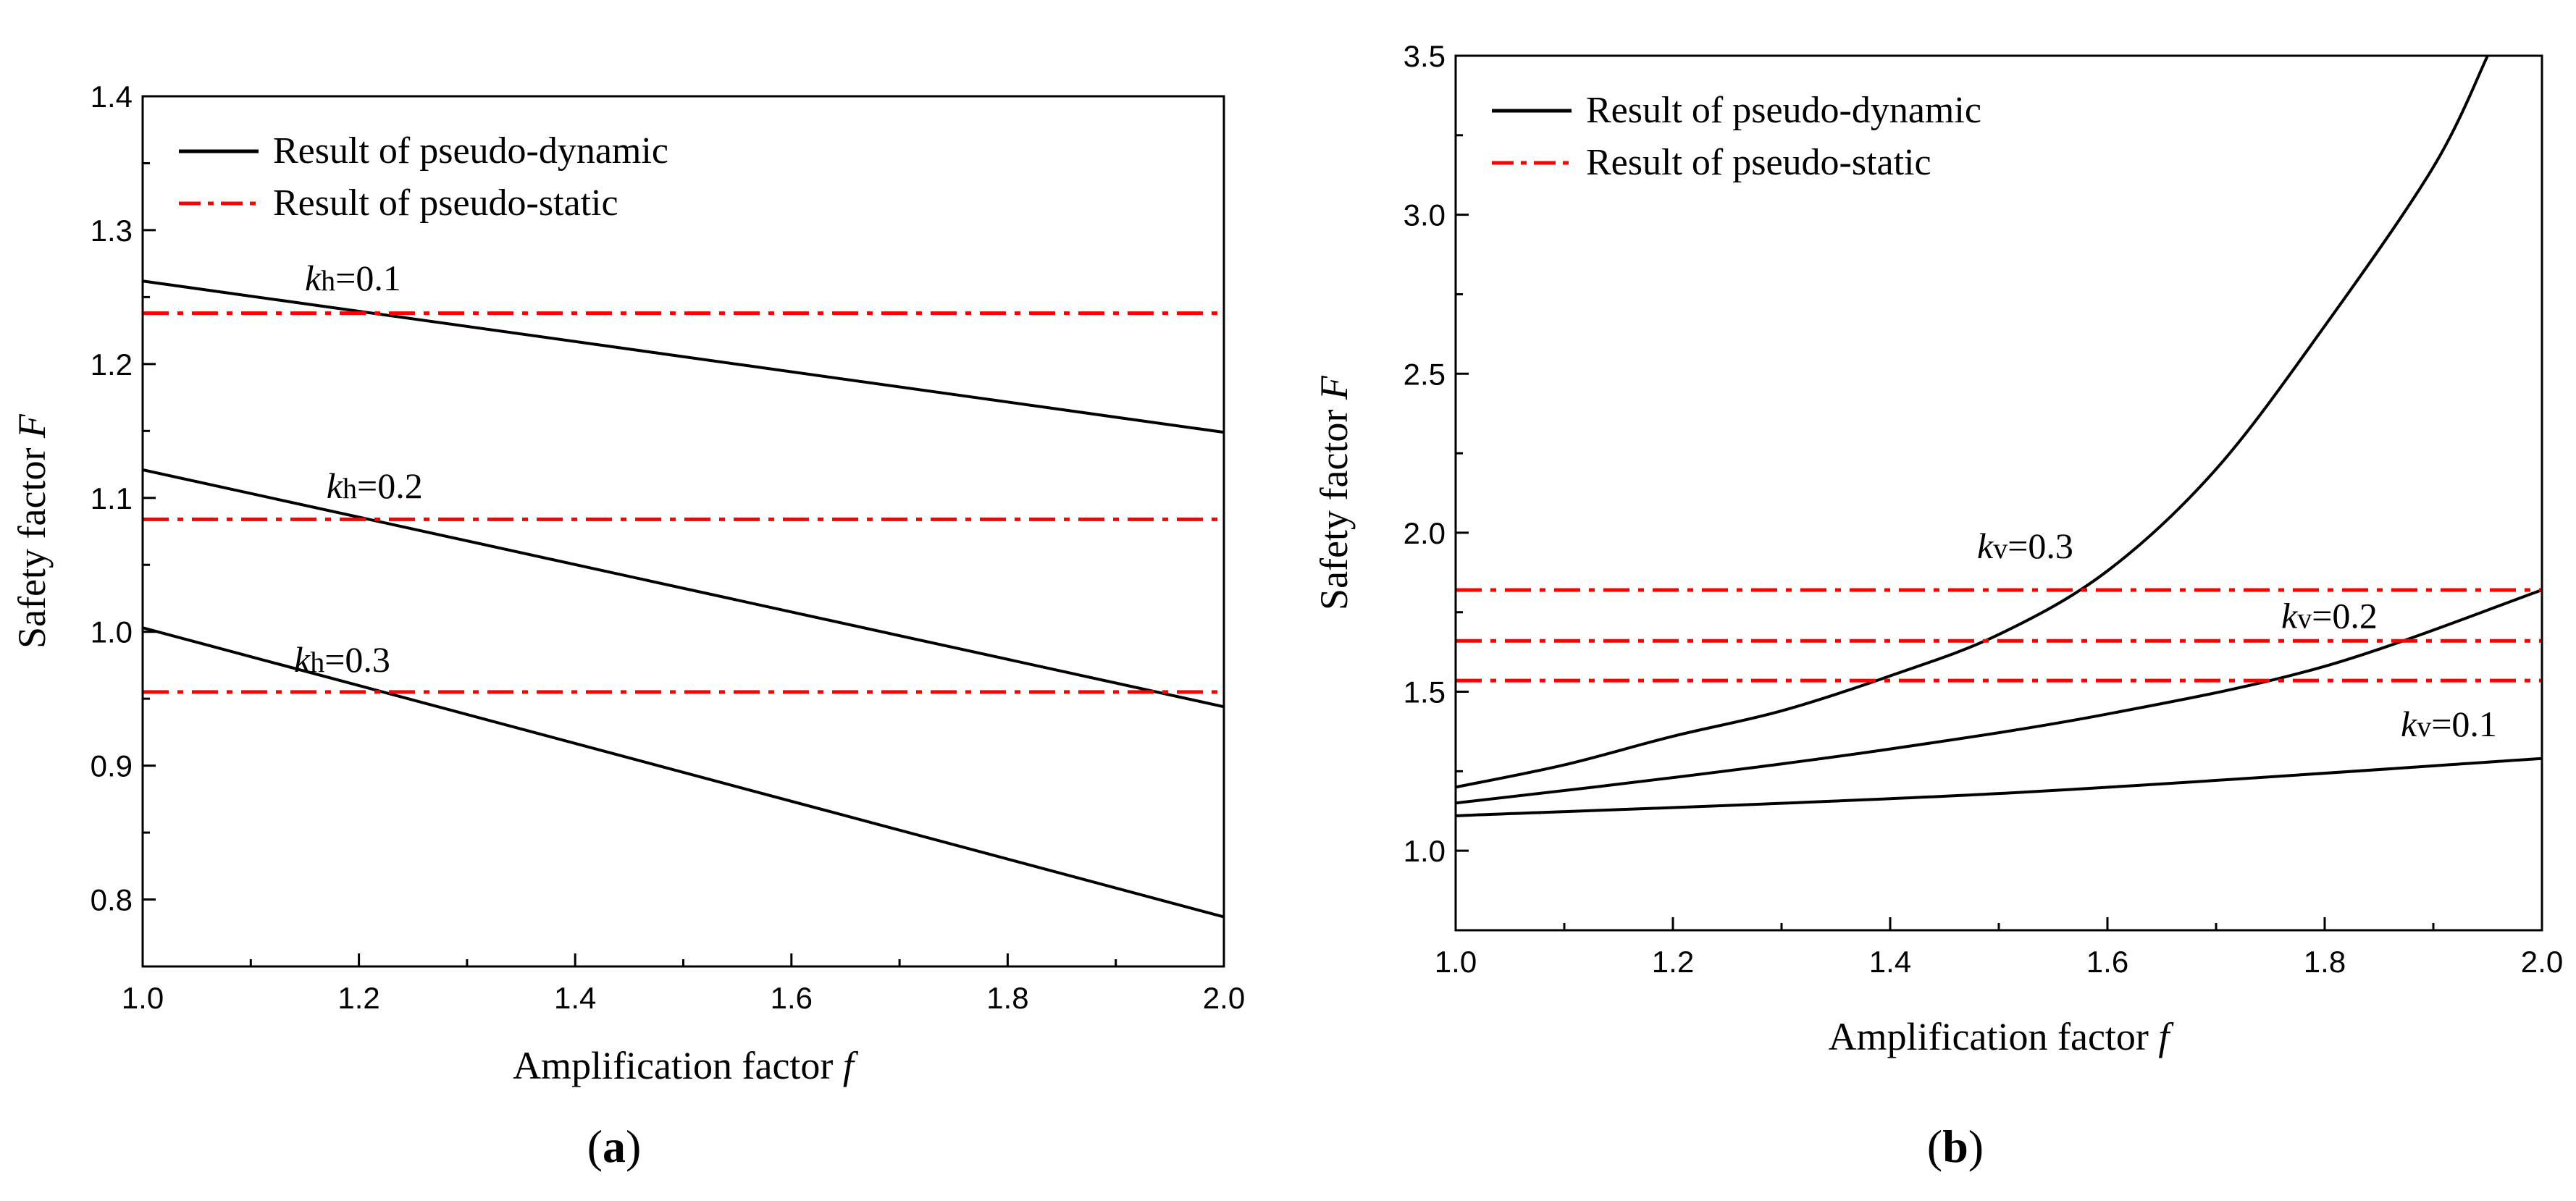  What do you see at coordinates (112, 231) in the screenshot?
I see `y-tick-label: 1.3` at bounding box center [112, 231].